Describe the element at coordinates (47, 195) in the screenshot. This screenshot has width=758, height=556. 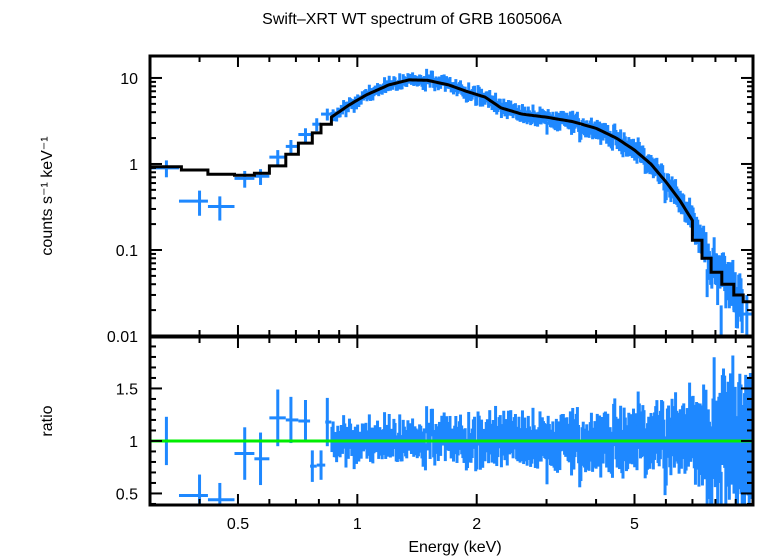
I see `spectrum-y-label: counts s⁻¹ keV⁻¹` at that location.